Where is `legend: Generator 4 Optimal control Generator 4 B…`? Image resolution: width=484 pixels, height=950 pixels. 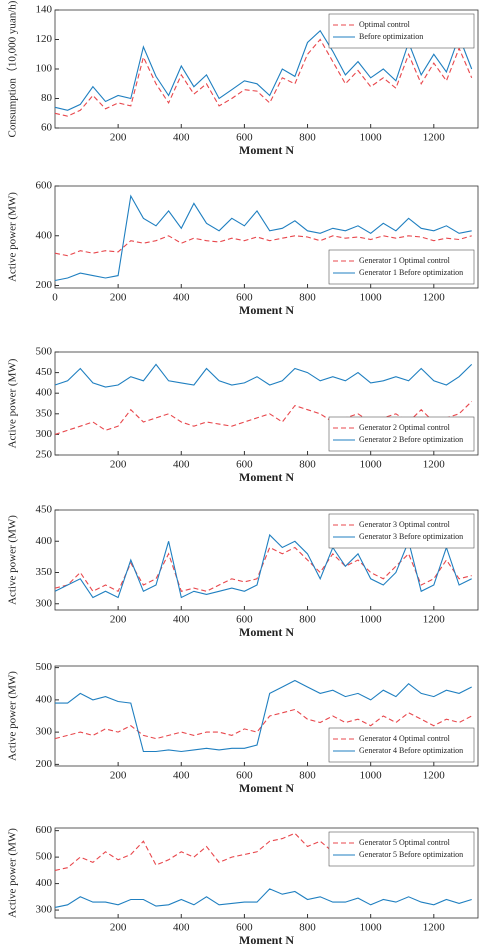 legend: Generator 4 Optimal control Generator 4 B… is located at coordinates (401, 745).